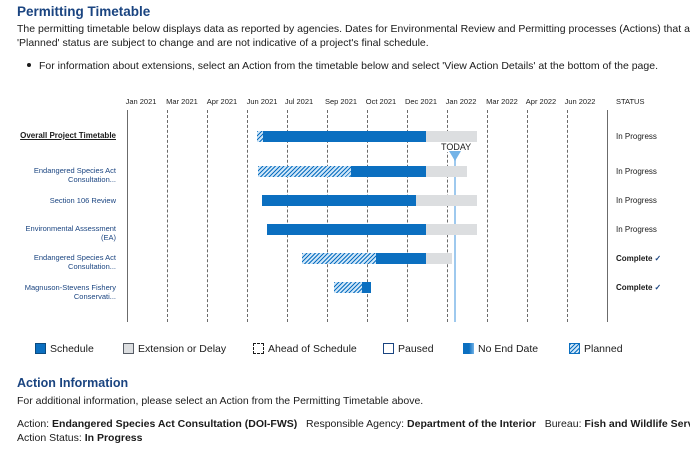  Describe the element at coordinates (299, 101) in the screenshot. I see `month-label: Jul 2021` at that location.